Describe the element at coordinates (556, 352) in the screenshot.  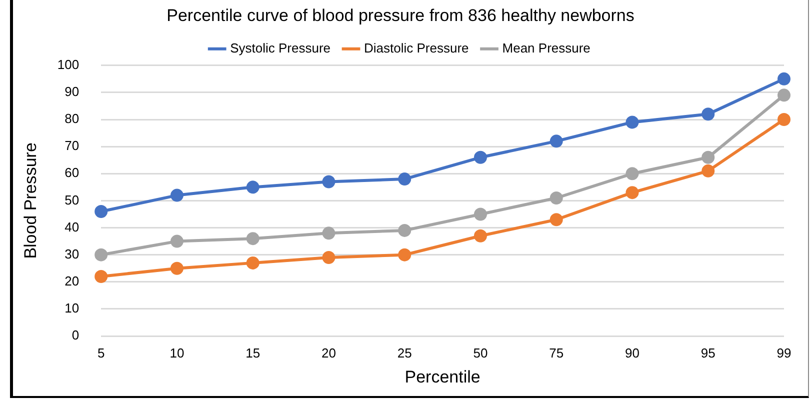
I see `x-tick-label: 75` at that location.